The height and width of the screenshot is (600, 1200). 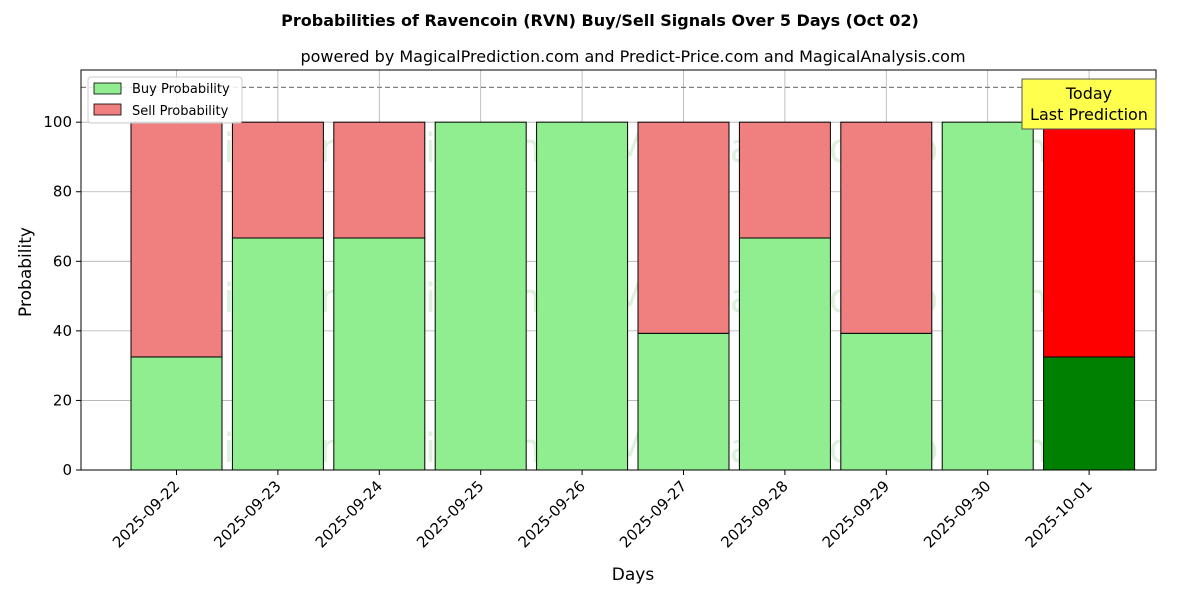 What do you see at coordinates (633, 575) in the screenshot?
I see `x-axis-label: Days` at bounding box center [633, 575].